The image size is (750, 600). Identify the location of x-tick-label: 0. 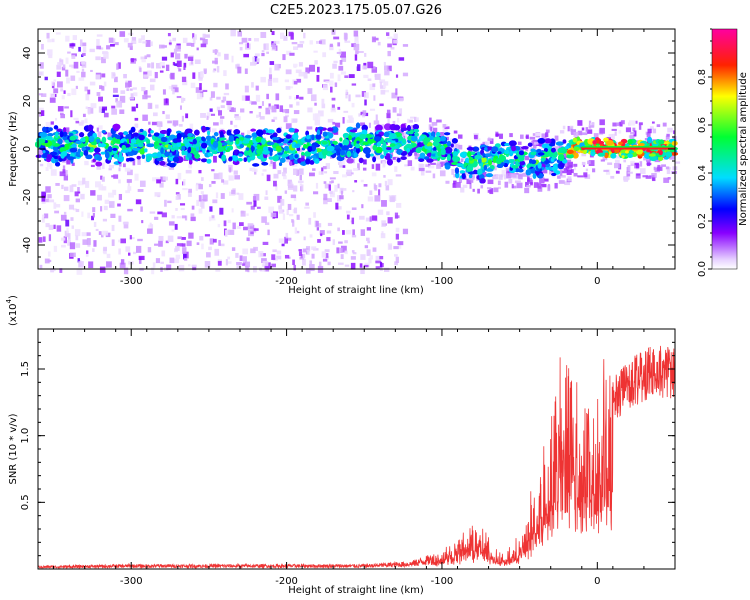
(597, 581).